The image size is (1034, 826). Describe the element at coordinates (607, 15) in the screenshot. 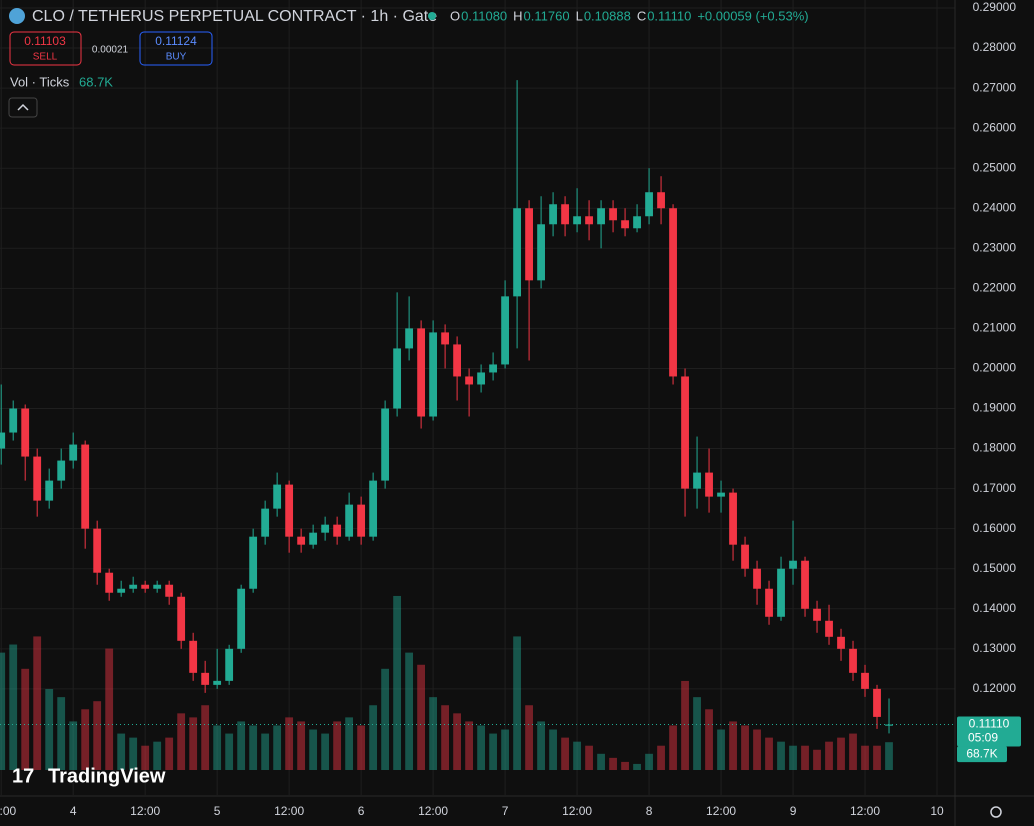

I see `ohlc-value: 0.10888` at that location.